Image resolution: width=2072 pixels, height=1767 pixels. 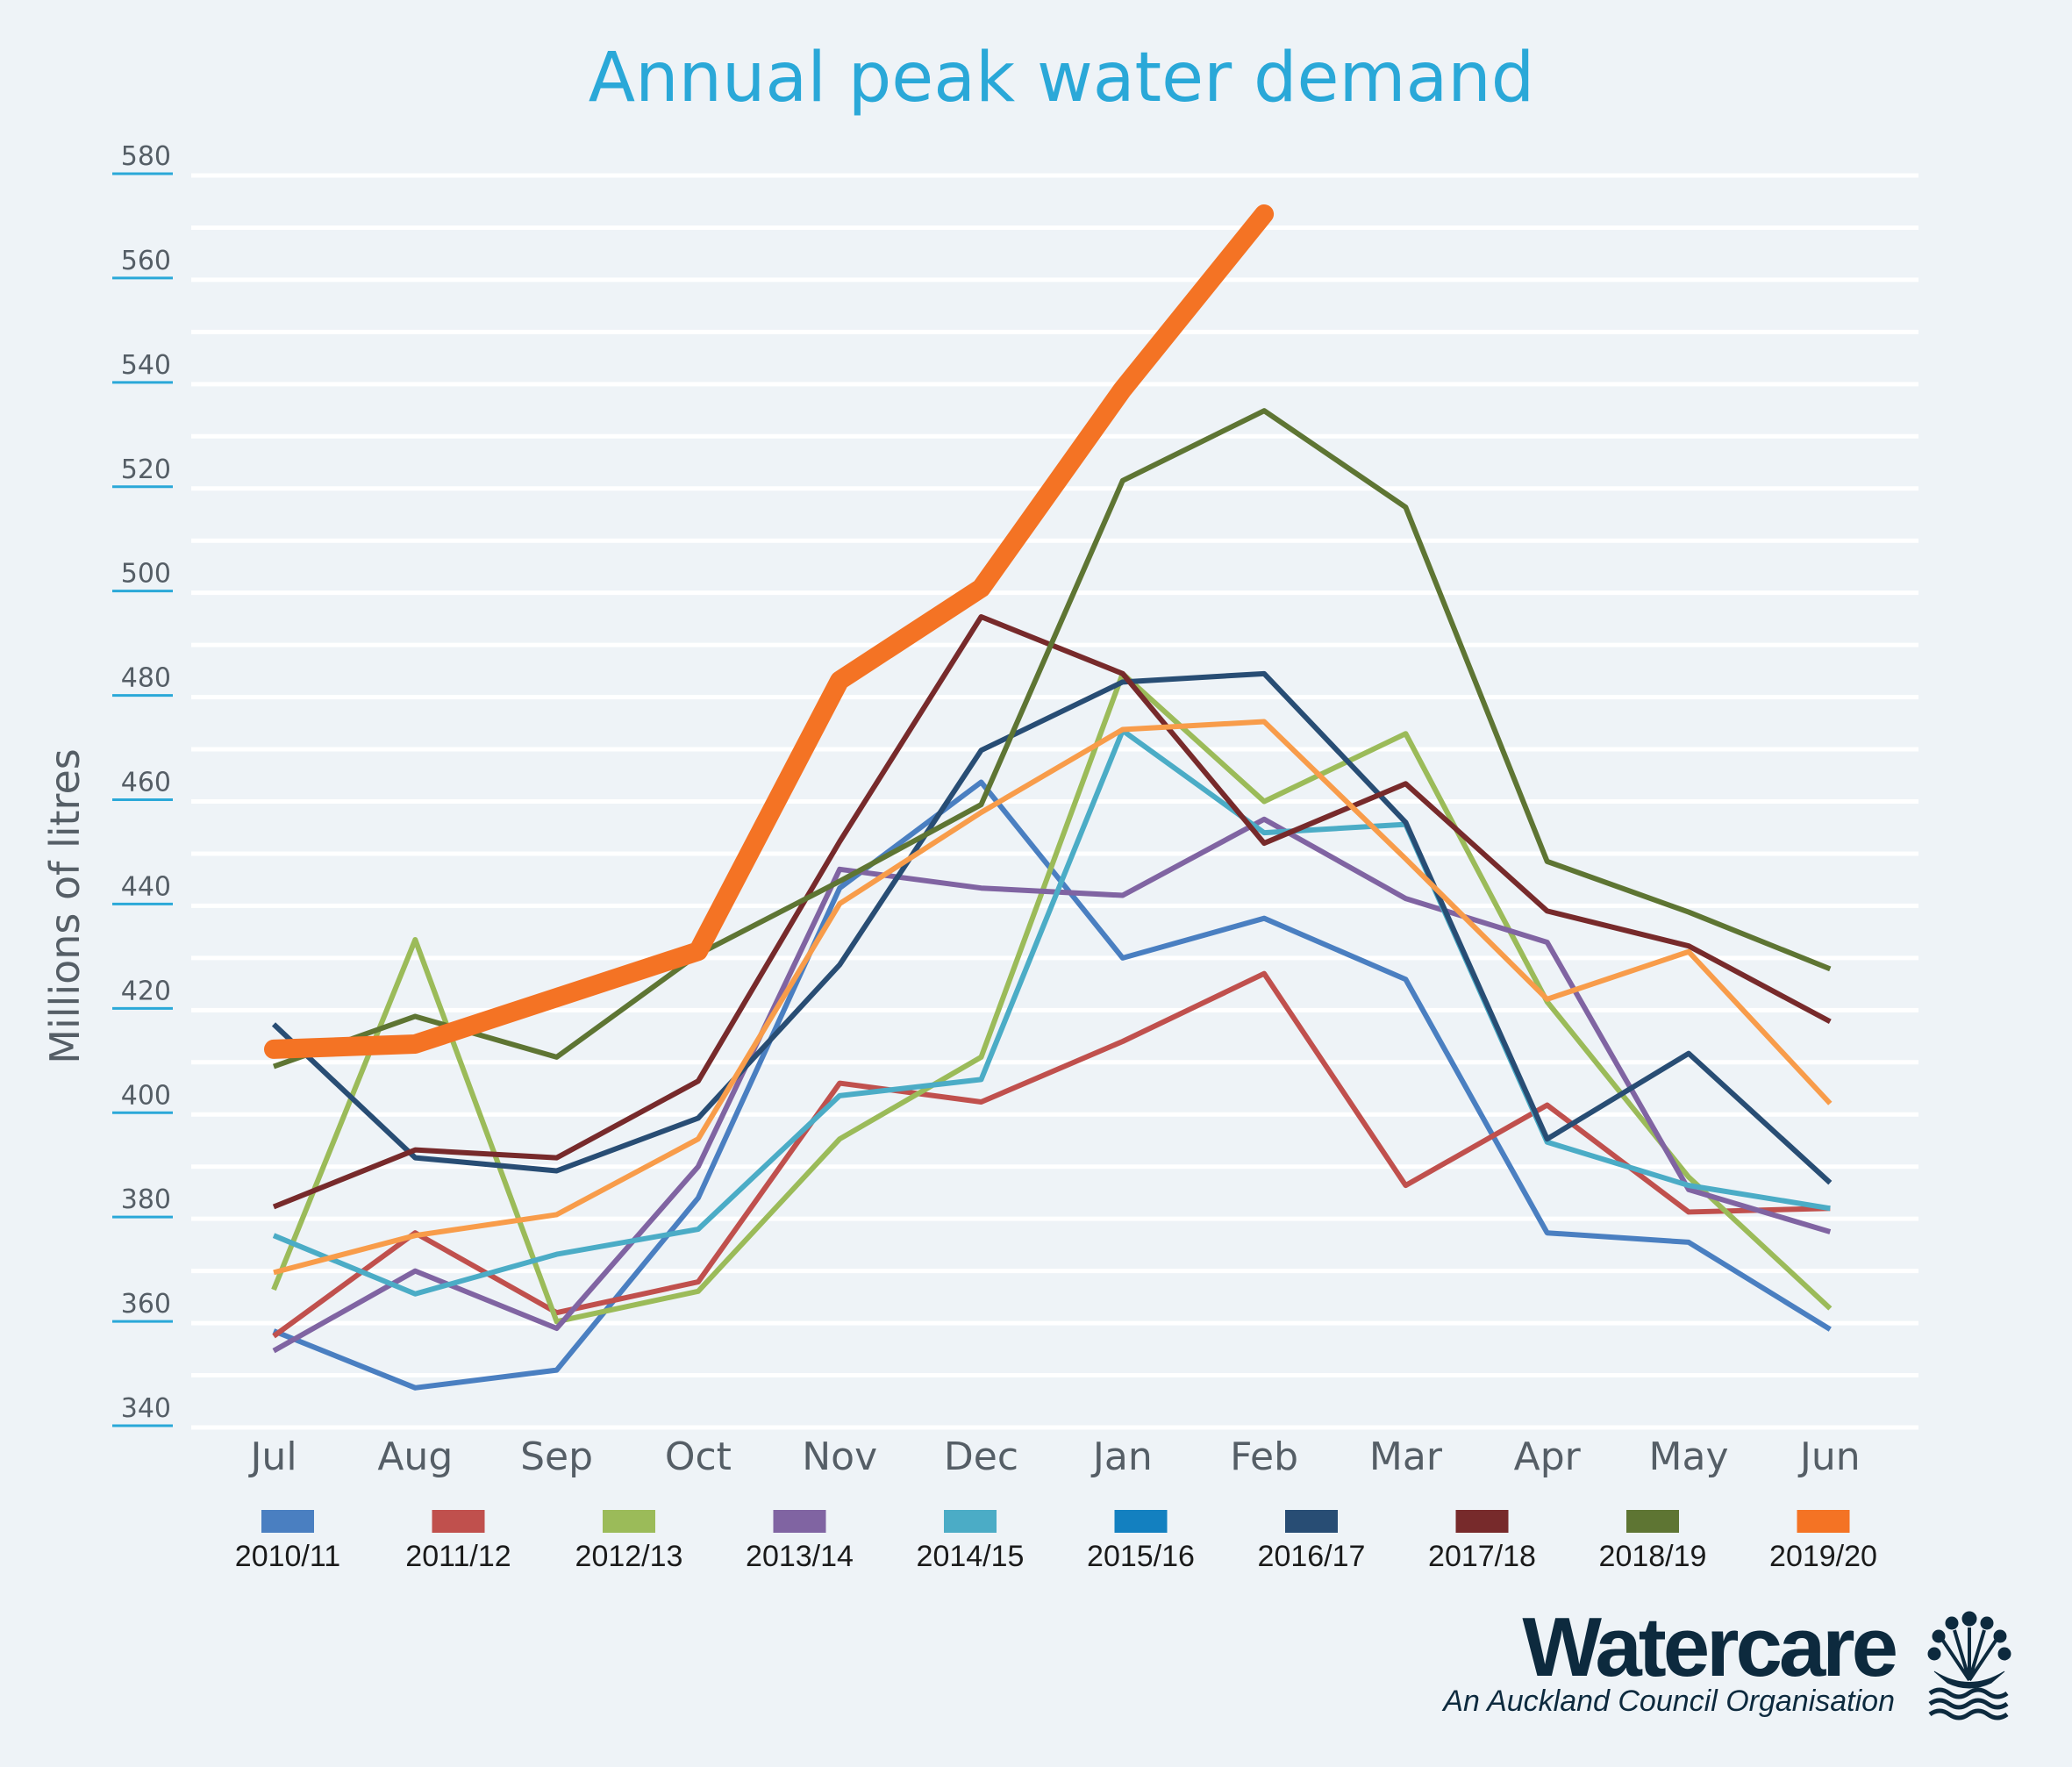 I want to click on y-axis-label: Millions of litres, so click(x=65, y=906).